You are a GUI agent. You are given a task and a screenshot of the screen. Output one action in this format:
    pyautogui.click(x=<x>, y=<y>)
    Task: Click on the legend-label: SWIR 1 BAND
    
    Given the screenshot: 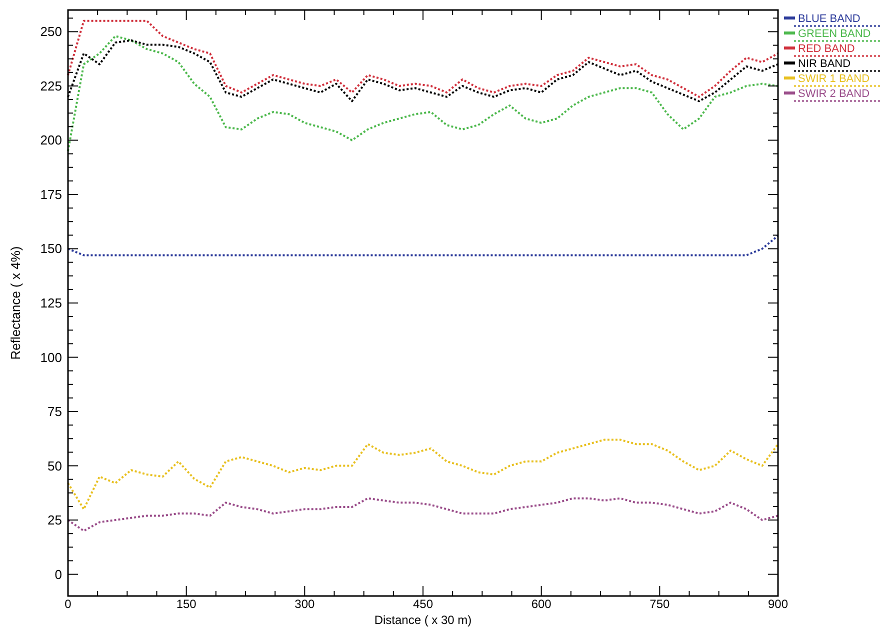 What is the action you would take?
    pyautogui.click(x=834, y=79)
    